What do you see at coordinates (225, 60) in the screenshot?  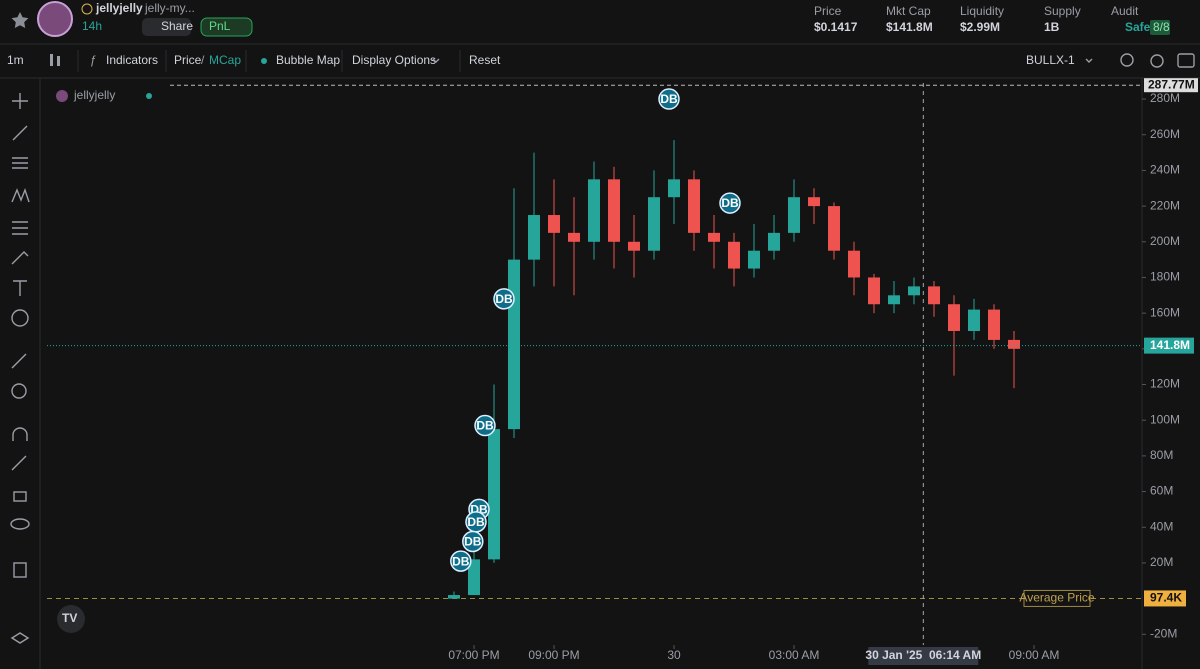 I see `mcap-toggle: MCap` at bounding box center [225, 60].